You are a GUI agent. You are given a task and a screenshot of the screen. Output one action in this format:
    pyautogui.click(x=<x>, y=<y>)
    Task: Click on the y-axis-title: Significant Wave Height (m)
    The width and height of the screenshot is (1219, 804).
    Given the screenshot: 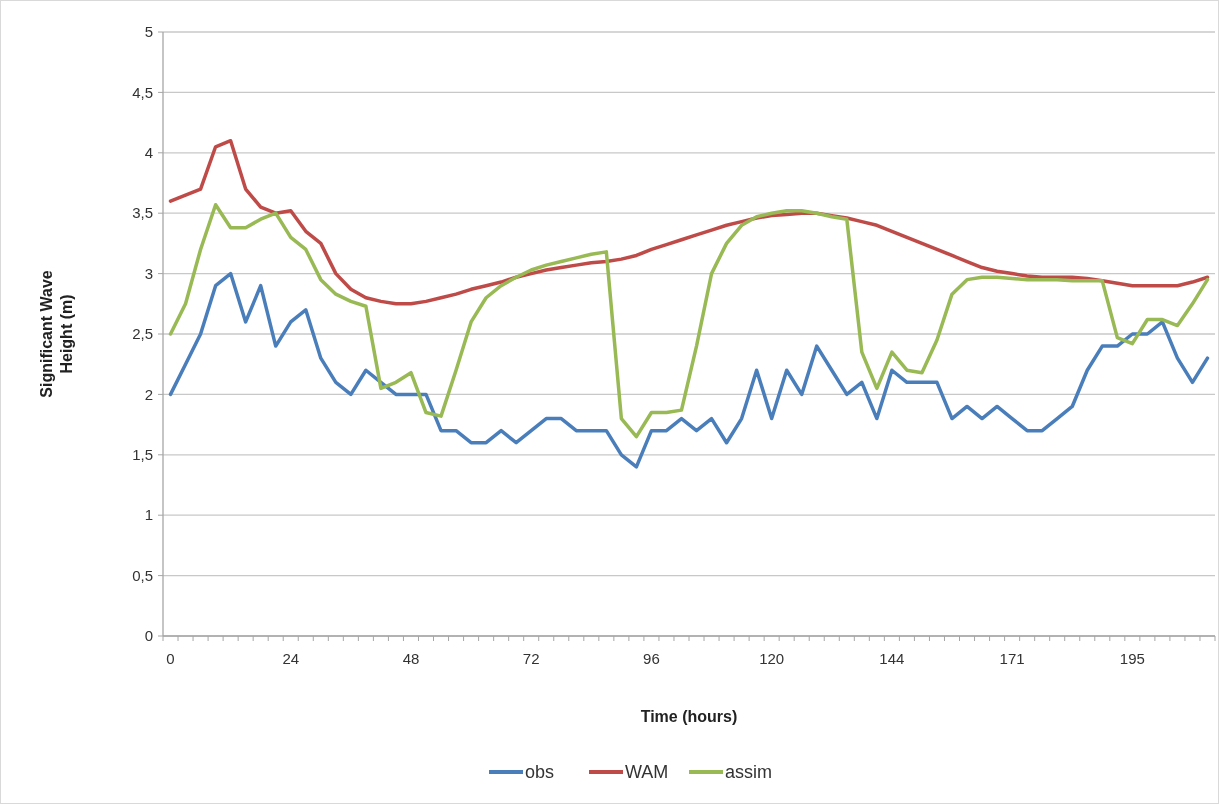 What is the action you would take?
    pyautogui.click(x=56, y=334)
    